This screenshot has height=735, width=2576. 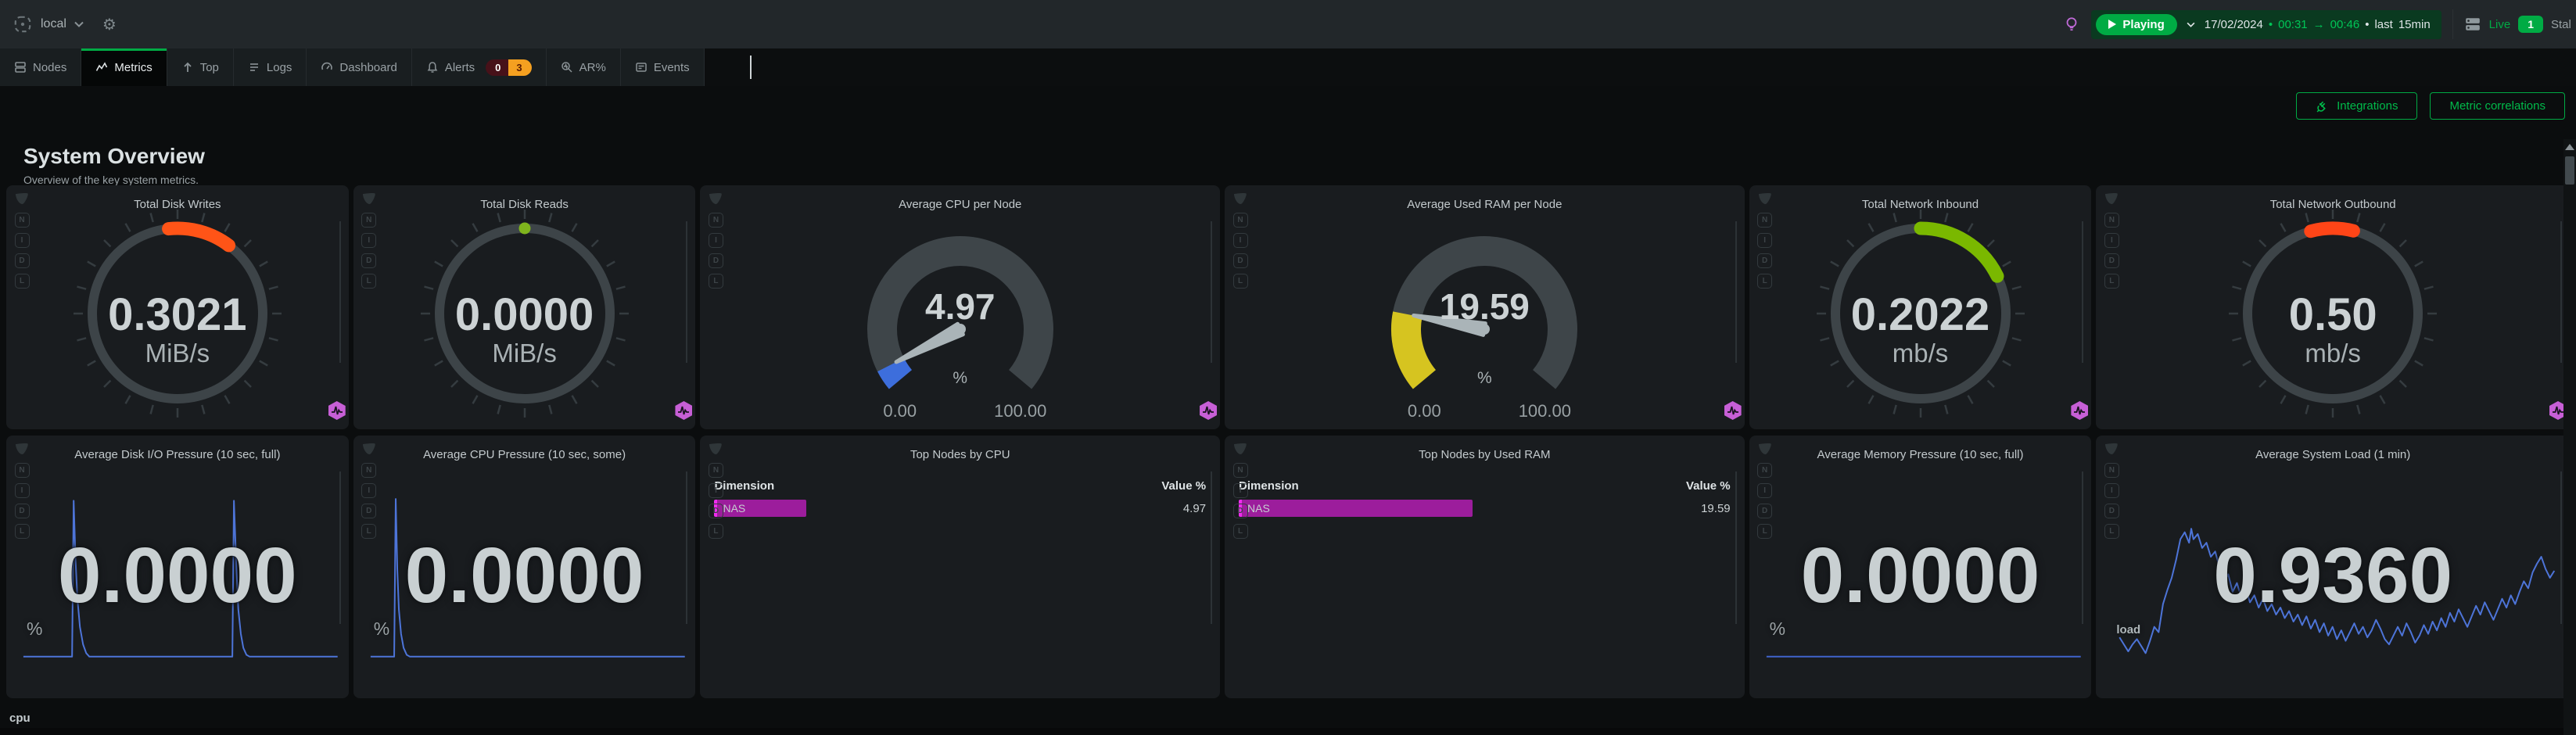 I want to click on scrollbar-thumb, so click(x=2569, y=170).